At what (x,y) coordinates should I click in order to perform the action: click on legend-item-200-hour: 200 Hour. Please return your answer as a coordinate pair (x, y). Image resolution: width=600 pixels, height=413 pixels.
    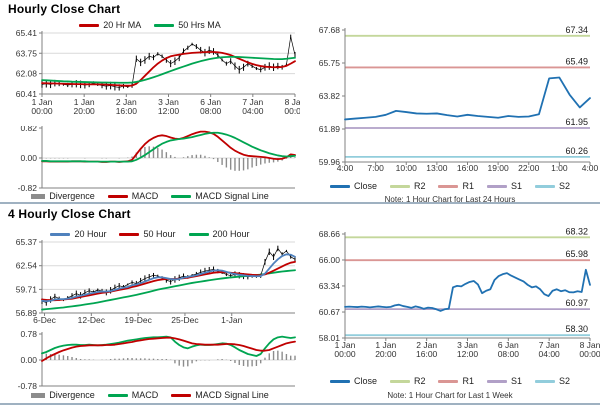
    Looking at the image, I should click on (219, 234).